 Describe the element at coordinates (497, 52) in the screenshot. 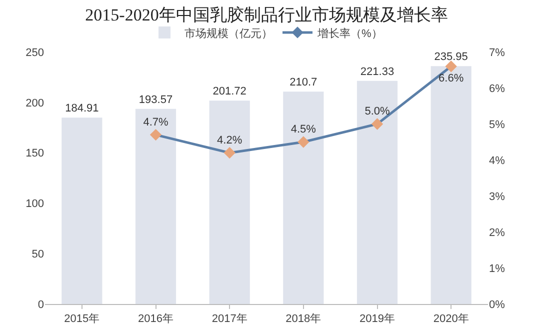

I see `y2-tick-label: 7%` at that location.